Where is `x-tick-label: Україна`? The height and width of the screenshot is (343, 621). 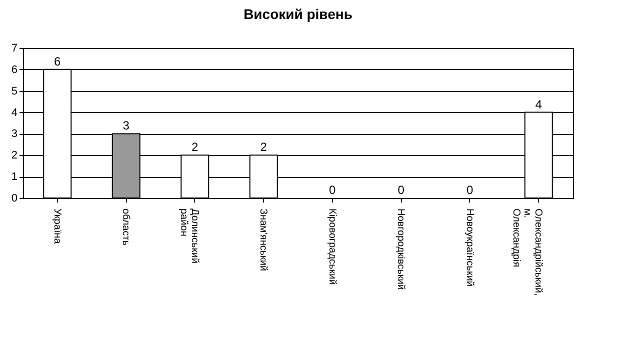 x-tick-label: Україна is located at coordinates (56, 226).